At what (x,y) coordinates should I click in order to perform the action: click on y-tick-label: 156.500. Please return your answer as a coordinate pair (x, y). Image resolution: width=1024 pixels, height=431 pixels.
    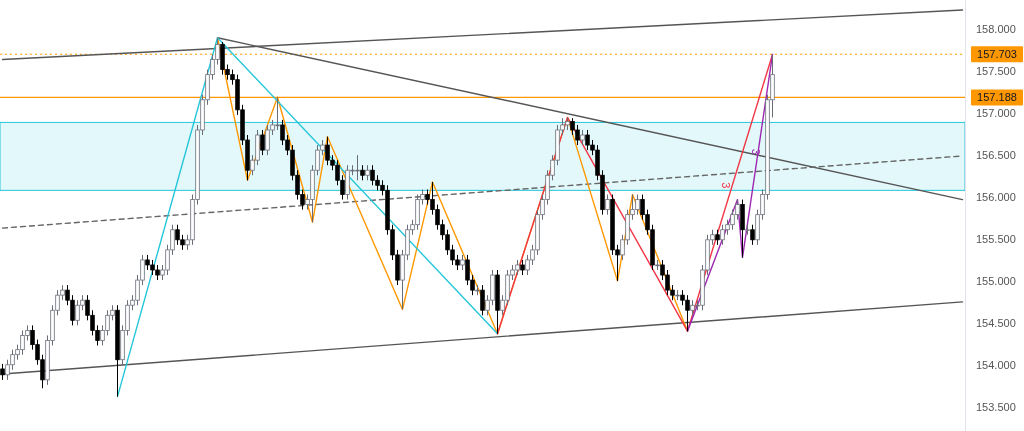
    Looking at the image, I should click on (996, 155).